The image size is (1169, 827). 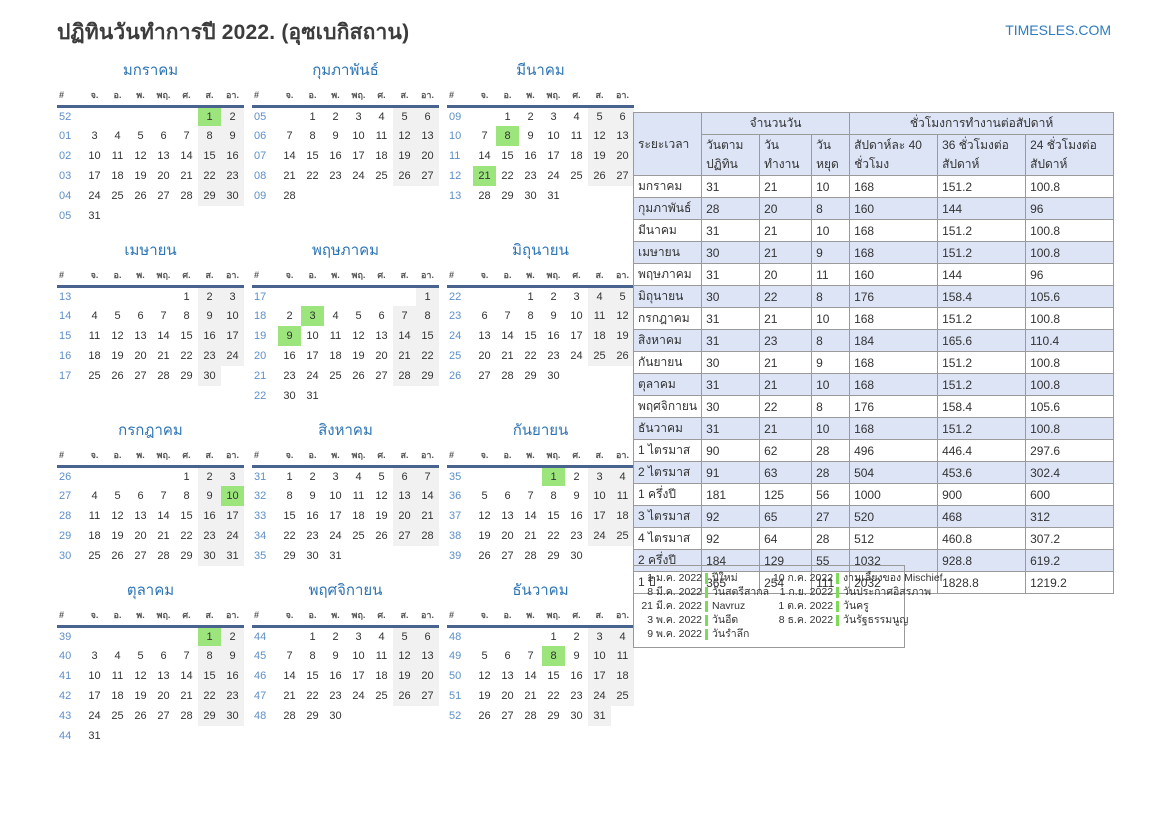 What do you see at coordinates (667, 252) in the screenshot?
I see `summary-period-cell: เมษายน` at bounding box center [667, 252].